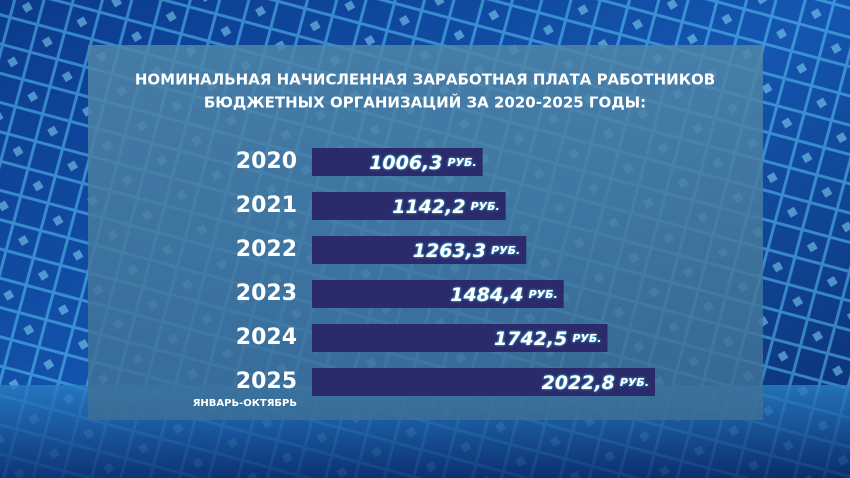 This screenshot has width=850, height=478. Describe the element at coordinates (266, 249) in the screenshot. I see `category-label: 2022` at that location.